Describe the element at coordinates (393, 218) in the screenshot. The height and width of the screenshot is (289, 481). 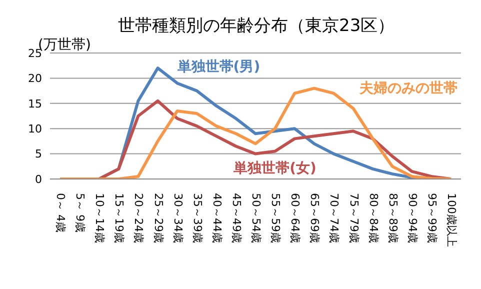
I see `x-tick-label: 85～89歳` at that location.